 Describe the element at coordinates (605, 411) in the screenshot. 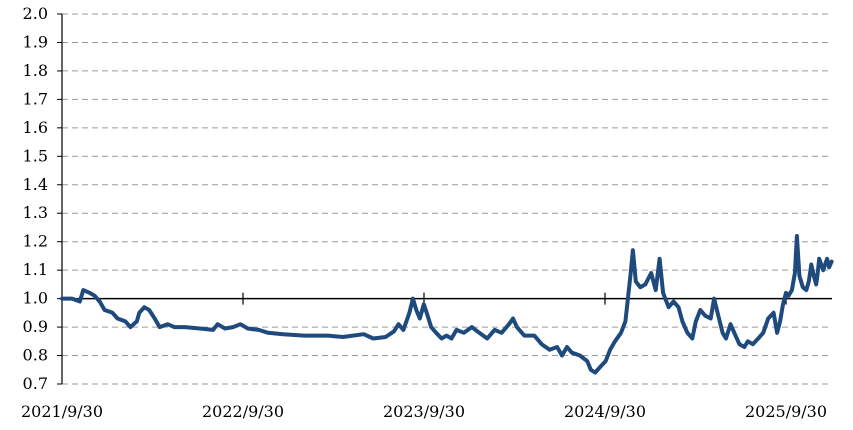

I see `x-tick-label: 2024/9/30` at that location.